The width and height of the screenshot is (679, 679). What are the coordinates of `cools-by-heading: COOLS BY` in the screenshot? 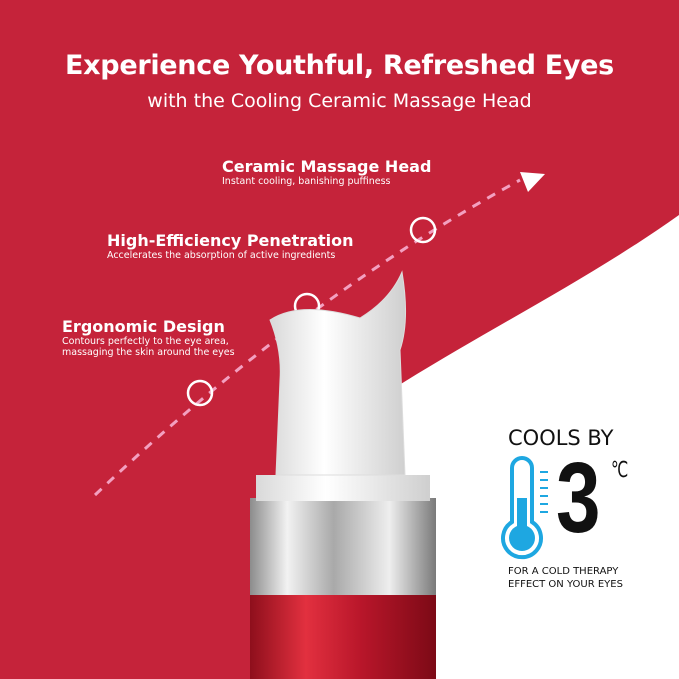 It's located at (561, 438).